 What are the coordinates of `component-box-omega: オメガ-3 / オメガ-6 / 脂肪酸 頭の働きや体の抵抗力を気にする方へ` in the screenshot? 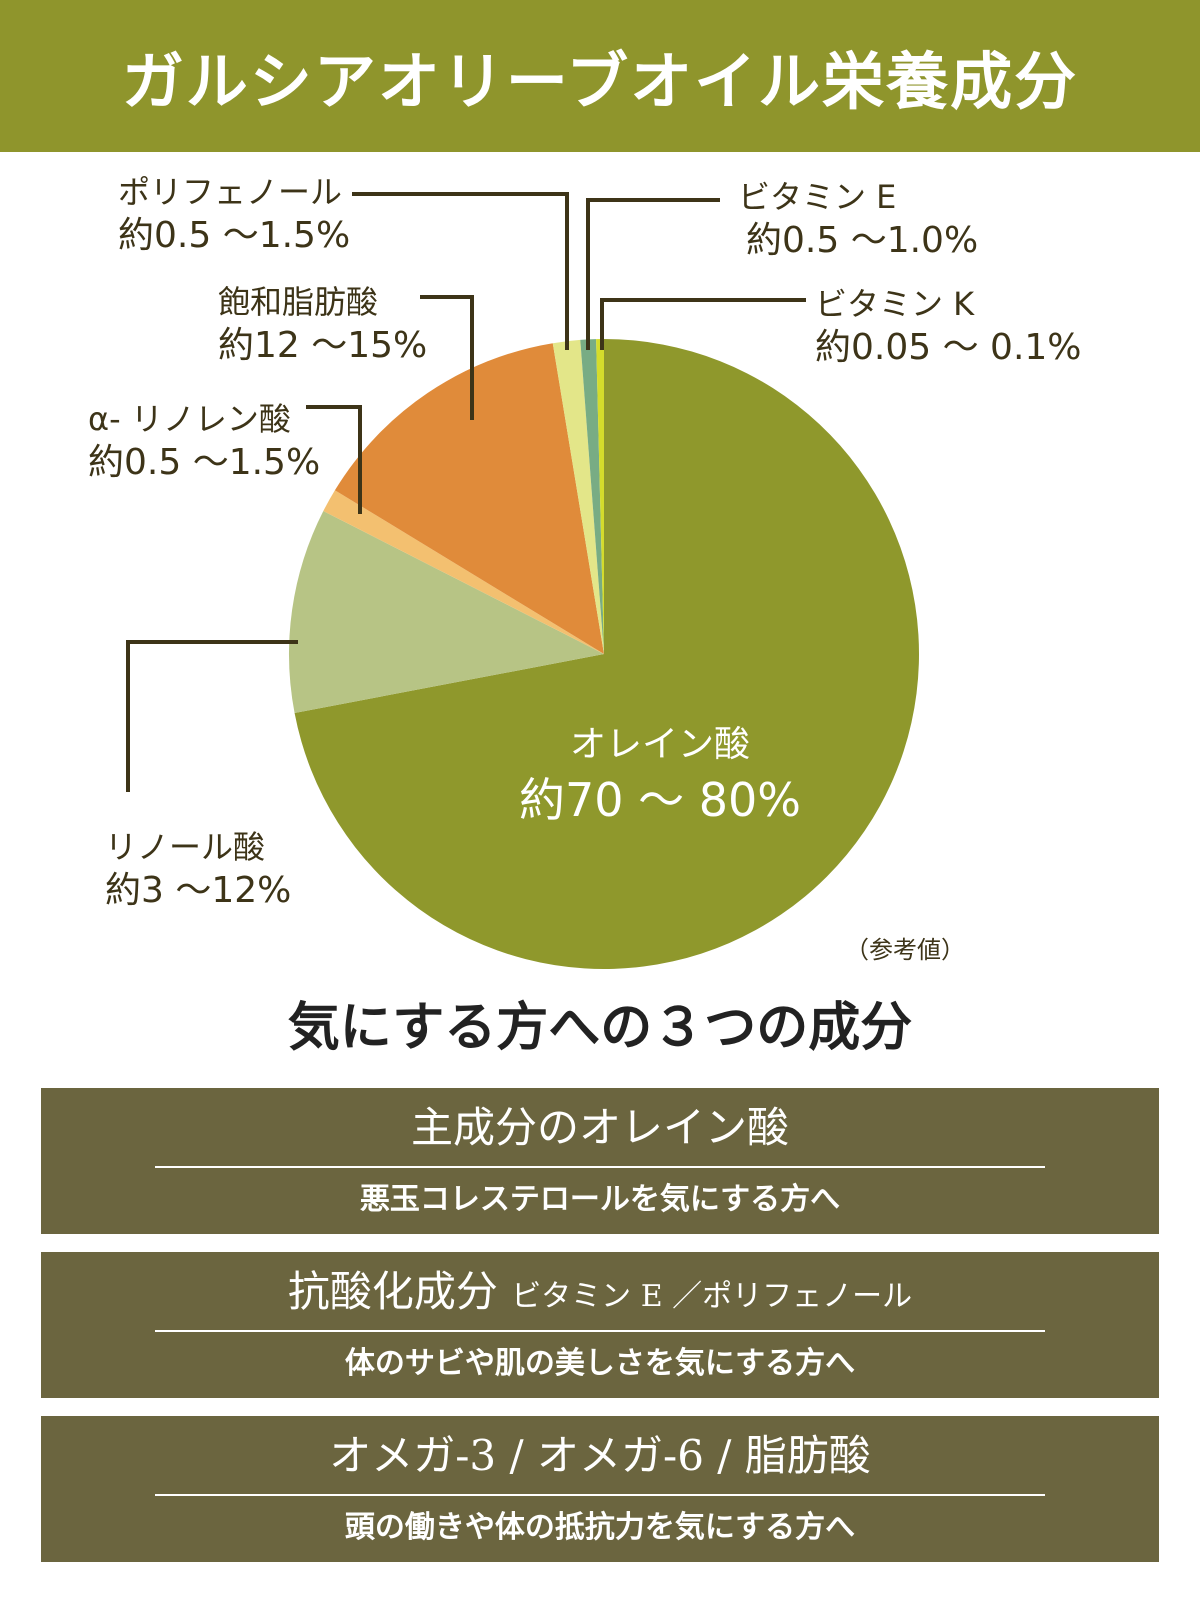 It's located at (600, 1489).